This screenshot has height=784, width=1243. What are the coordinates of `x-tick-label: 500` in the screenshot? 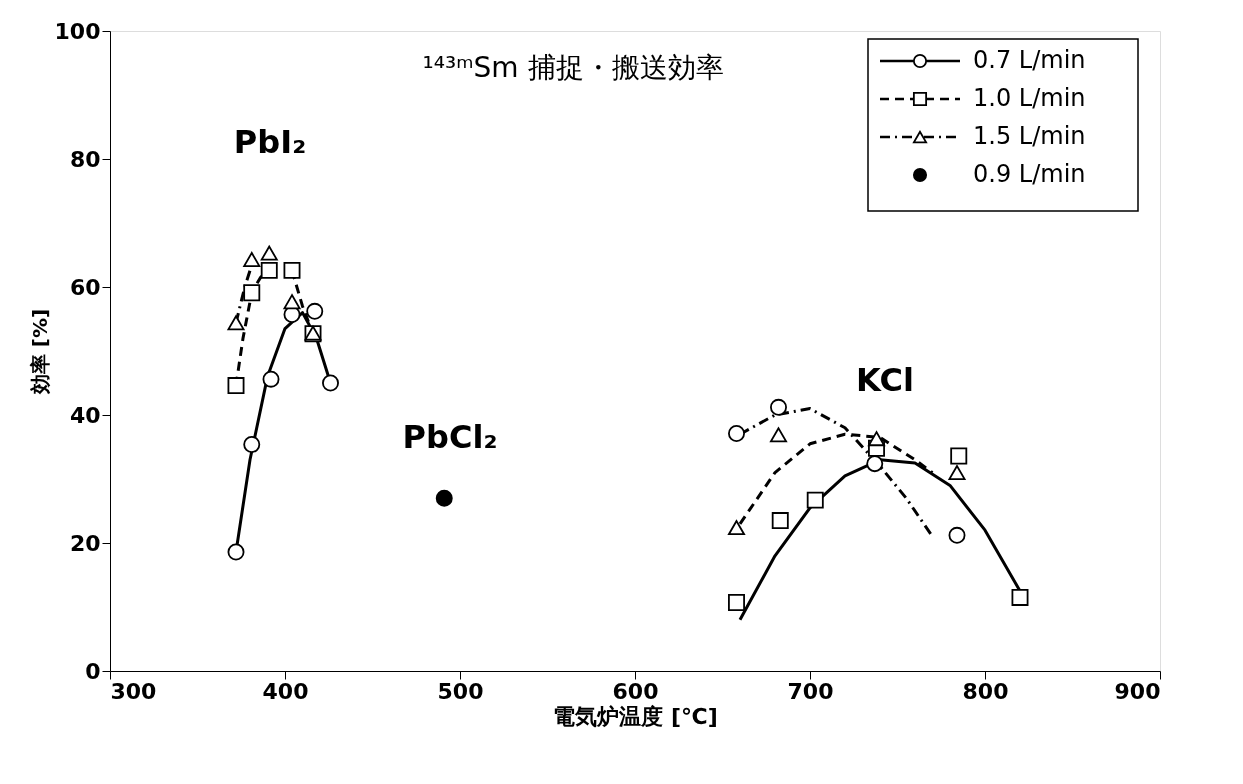 It's located at (460, 691).